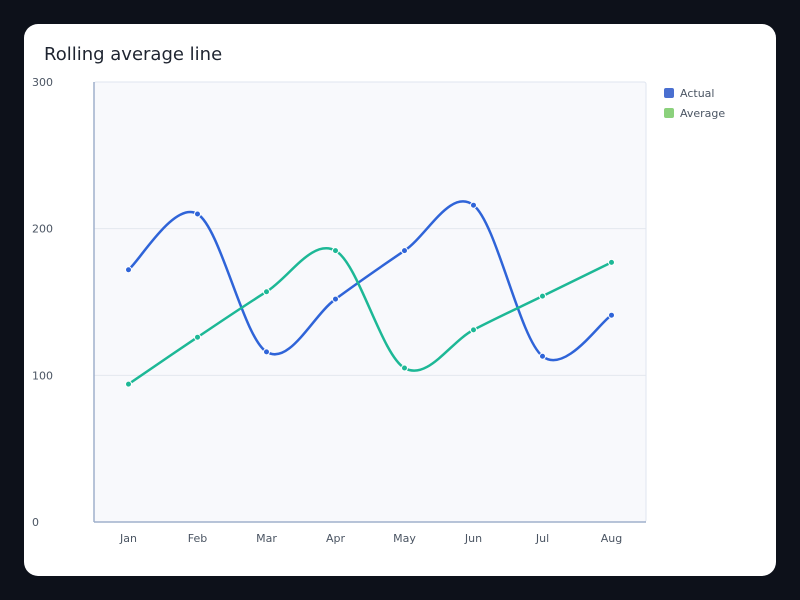  What do you see at coordinates (473, 330) in the screenshot?
I see `data-point-average-jun` at bounding box center [473, 330].